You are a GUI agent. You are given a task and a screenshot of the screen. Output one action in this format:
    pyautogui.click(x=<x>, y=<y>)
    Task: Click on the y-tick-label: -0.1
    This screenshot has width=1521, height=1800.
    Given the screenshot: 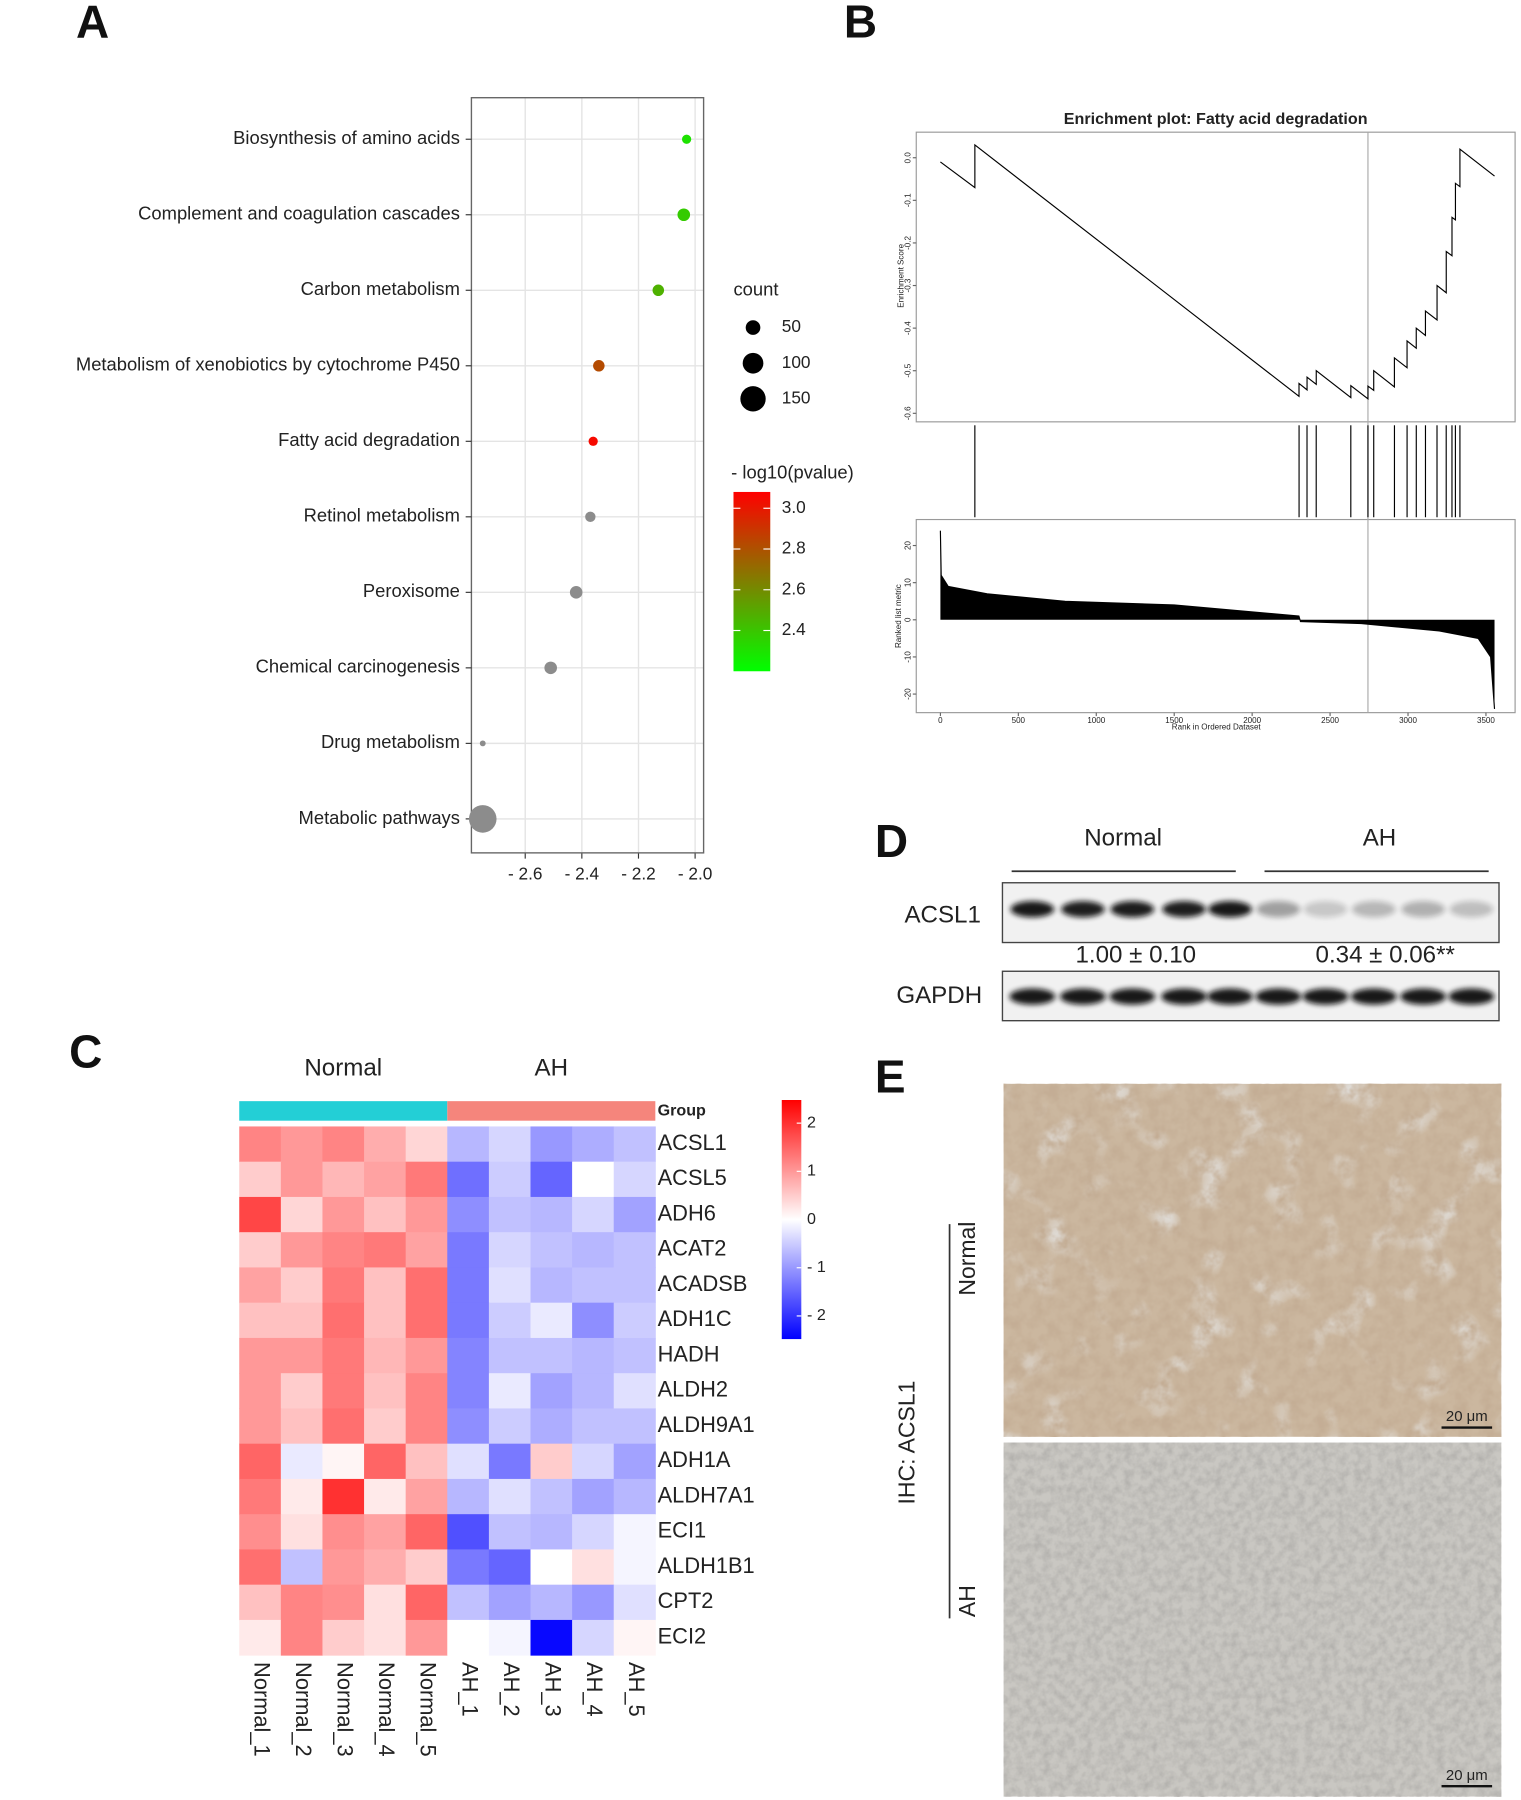 What is the action you would take?
    pyautogui.click(x=907, y=200)
    